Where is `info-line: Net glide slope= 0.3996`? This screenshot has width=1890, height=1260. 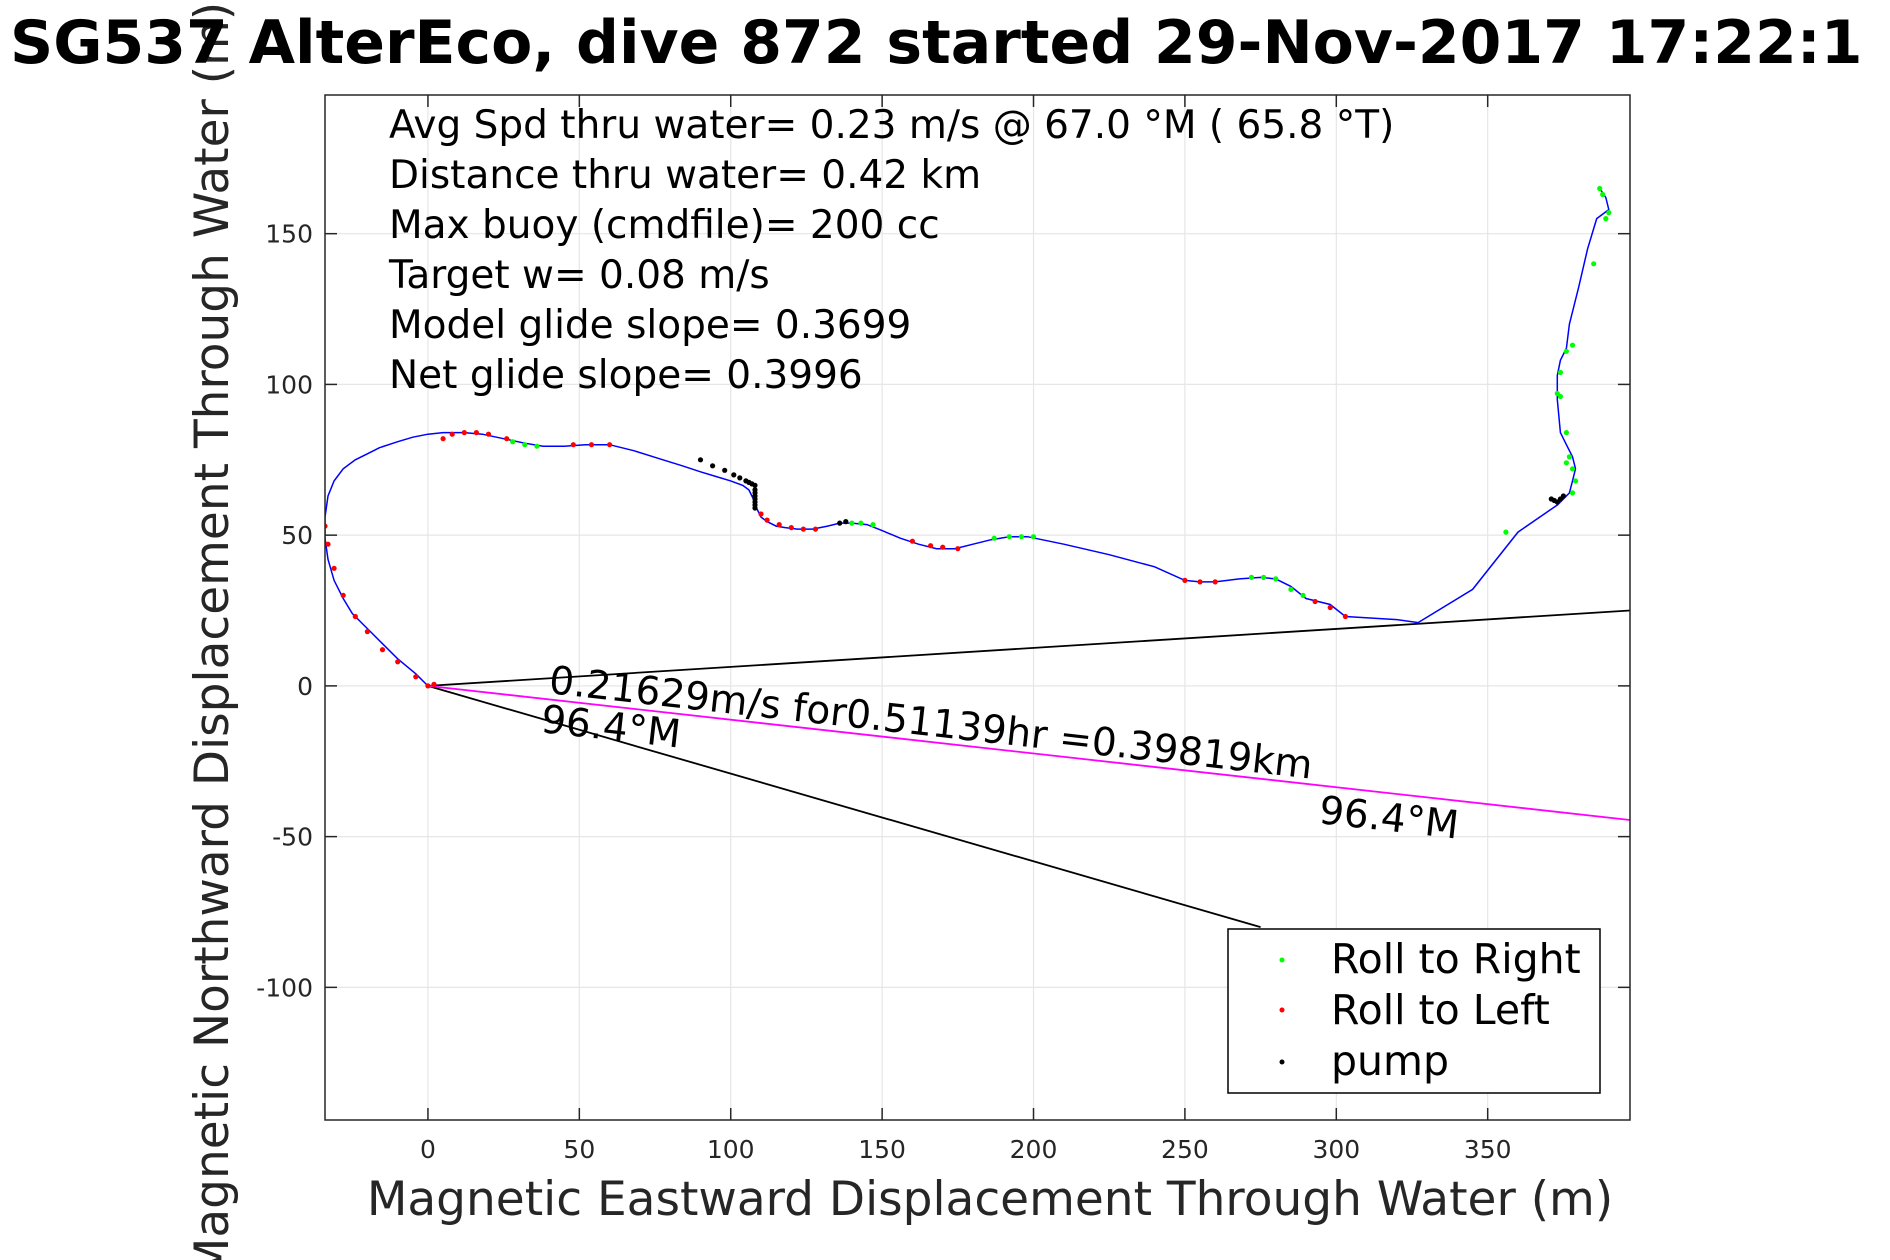 info-line: Net glide slope= 0.3996 is located at coordinates (626, 375).